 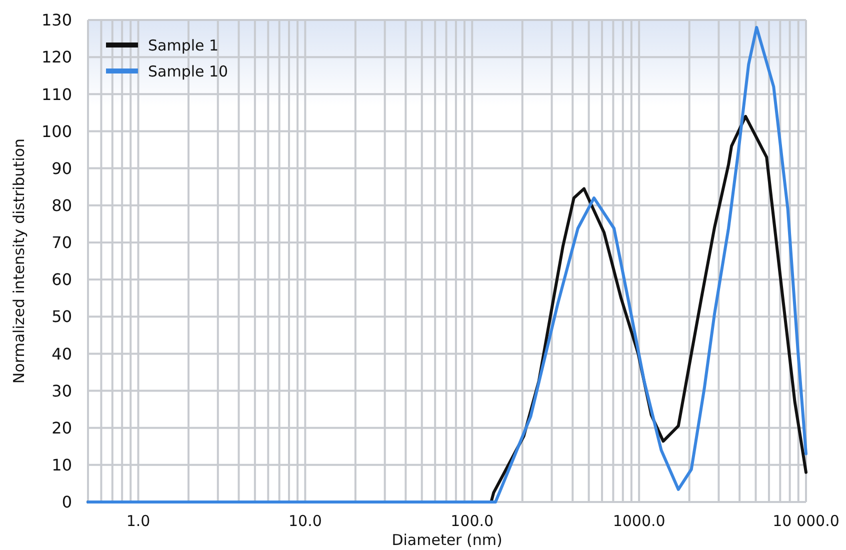 I want to click on y-tick-label: 80, so click(x=62, y=205).